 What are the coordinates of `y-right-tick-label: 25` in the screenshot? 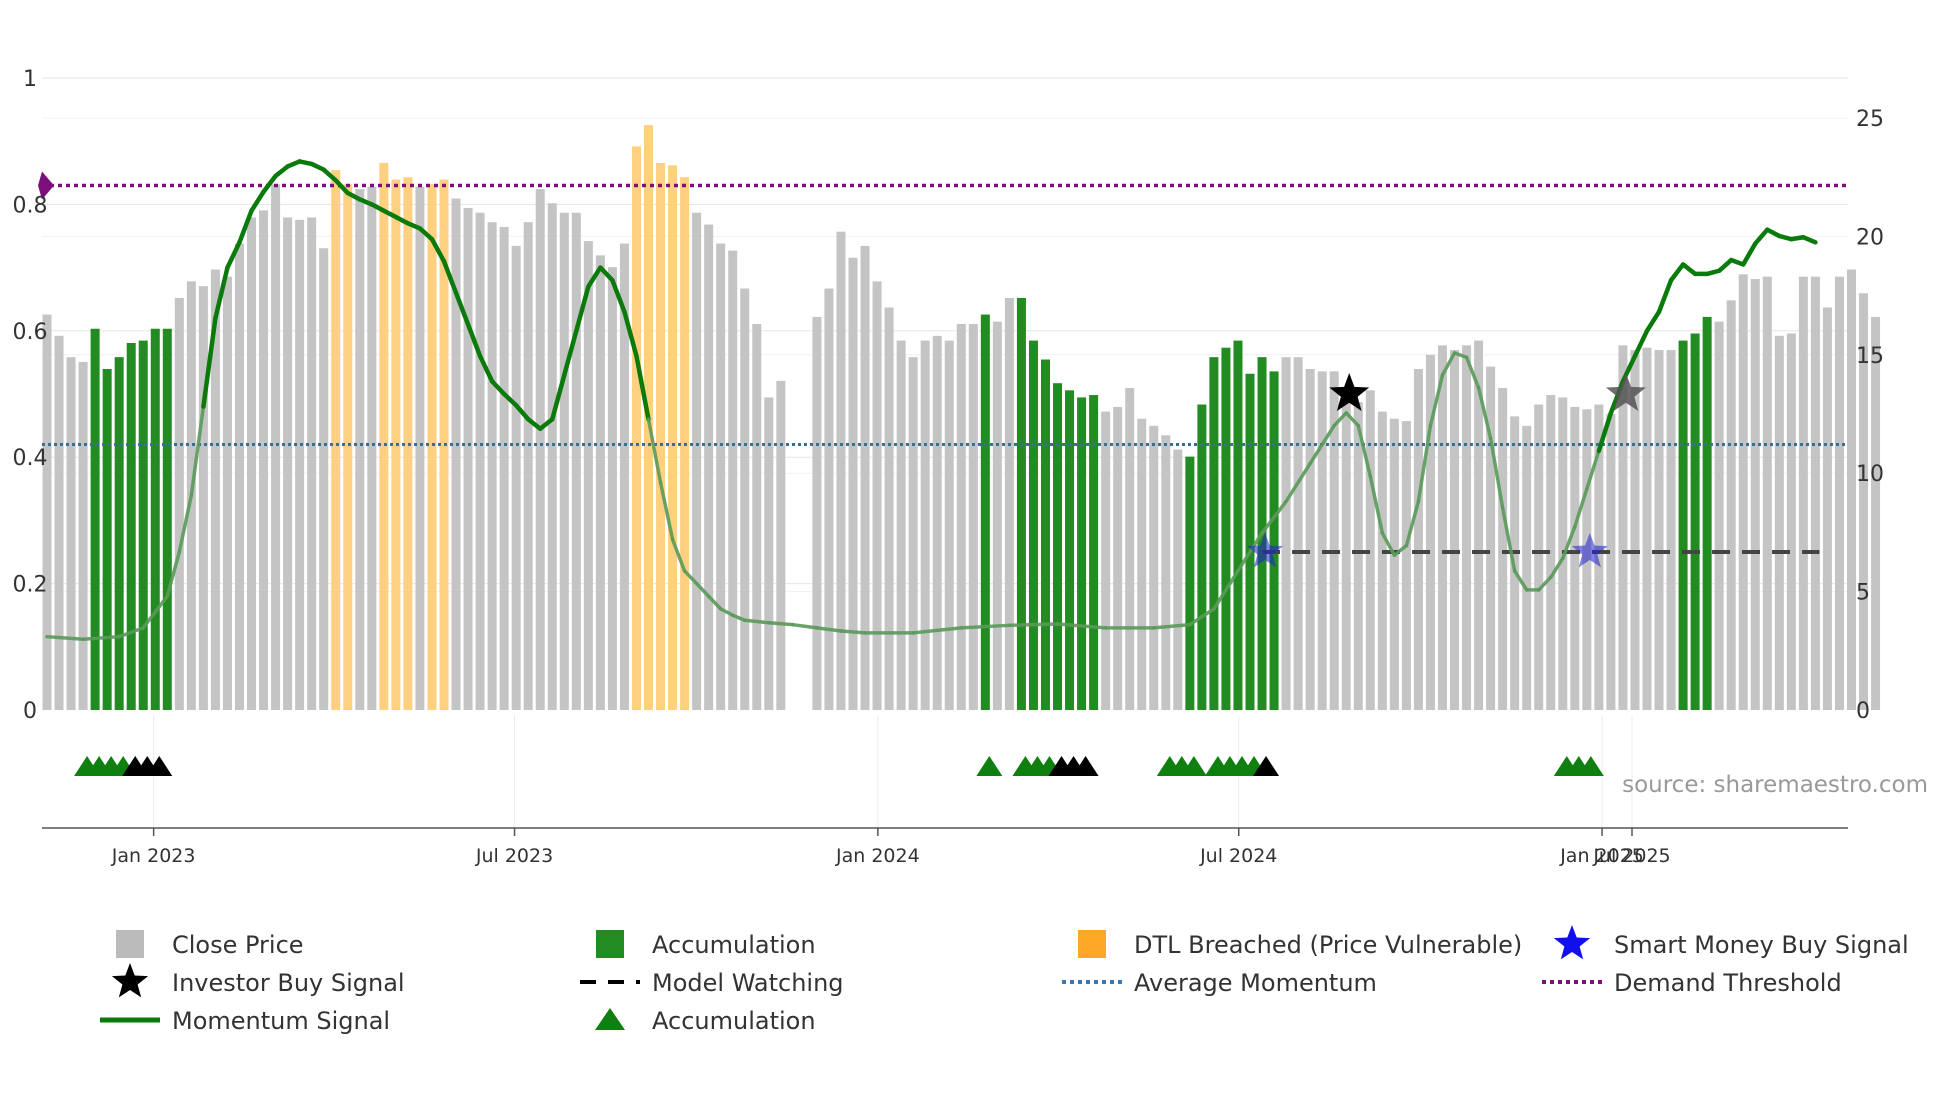 It's located at (1870, 119).